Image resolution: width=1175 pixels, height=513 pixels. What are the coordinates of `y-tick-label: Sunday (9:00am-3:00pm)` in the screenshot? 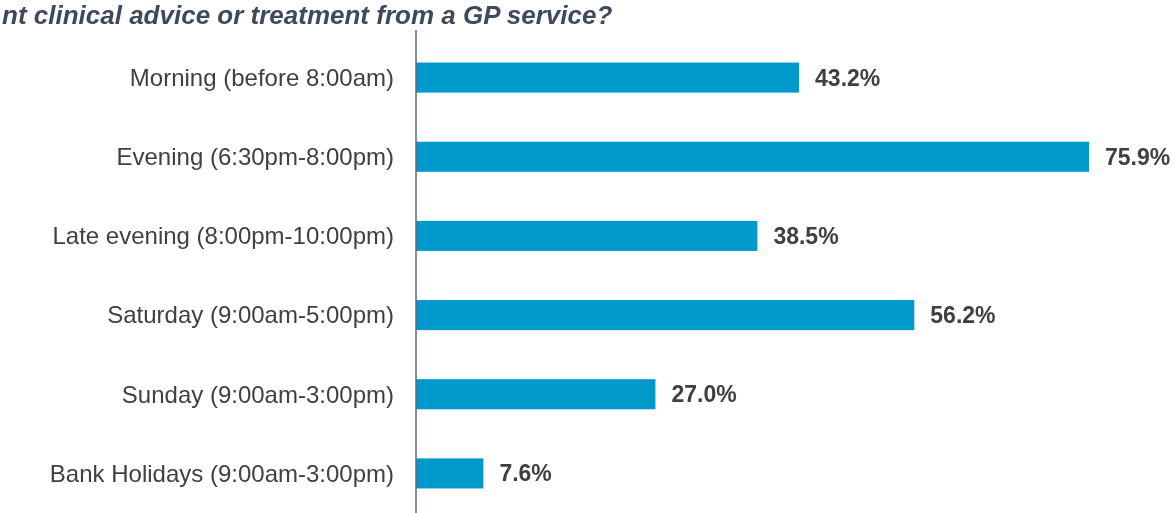 It's located at (257, 394).